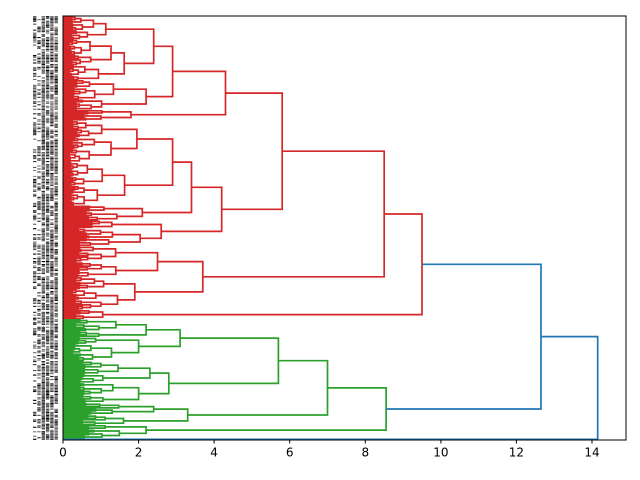  I want to click on leaf-labels-smudge, so click(45, 228).